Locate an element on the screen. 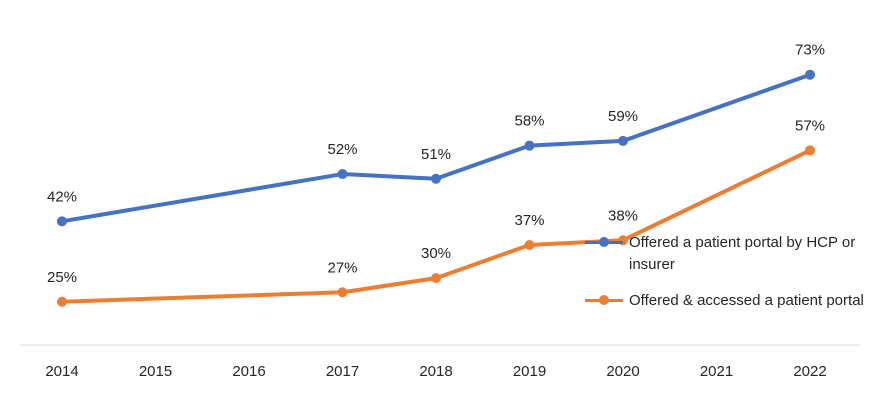 The width and height of the screenshot is (883, 406). data-label: 37% is located at coordinates (529, 220).